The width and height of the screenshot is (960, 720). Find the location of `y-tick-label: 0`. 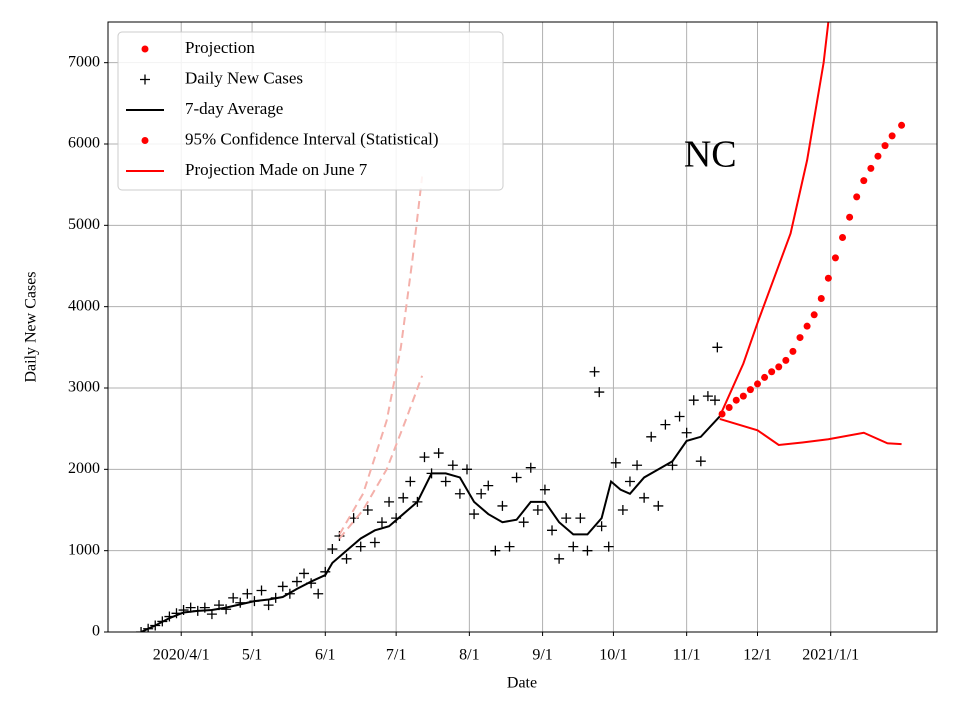

y-tick-label: 0 is located at coordinates (96, 631).